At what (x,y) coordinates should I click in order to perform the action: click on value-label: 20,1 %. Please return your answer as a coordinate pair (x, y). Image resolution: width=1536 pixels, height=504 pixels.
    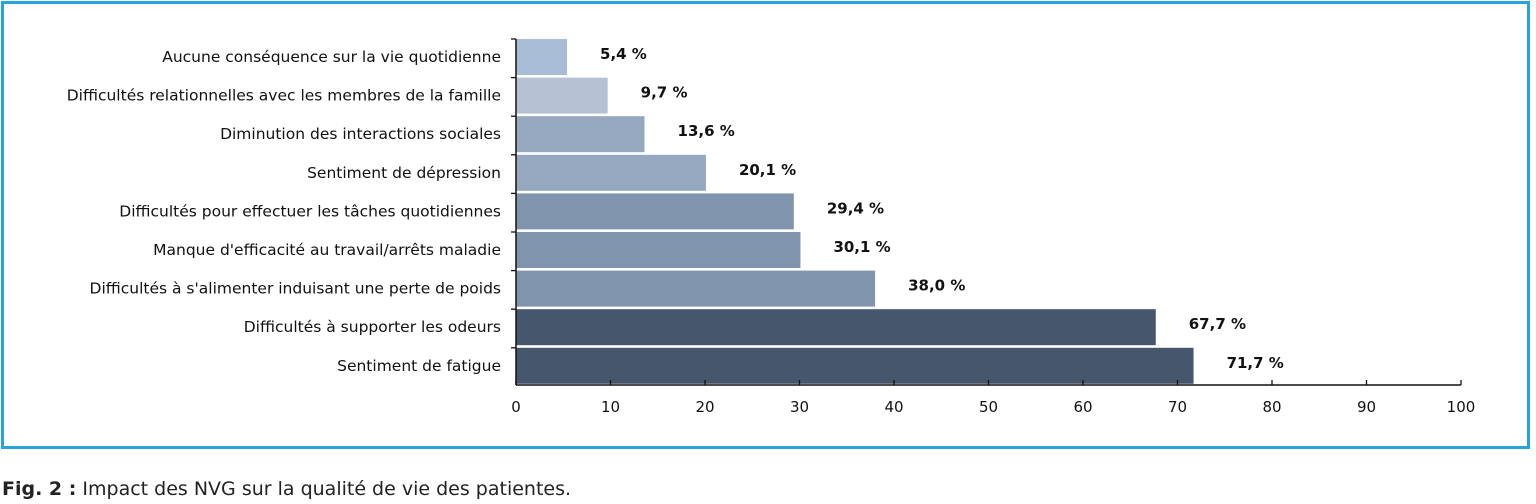
    Looking at the image, I should click on (767, 170).